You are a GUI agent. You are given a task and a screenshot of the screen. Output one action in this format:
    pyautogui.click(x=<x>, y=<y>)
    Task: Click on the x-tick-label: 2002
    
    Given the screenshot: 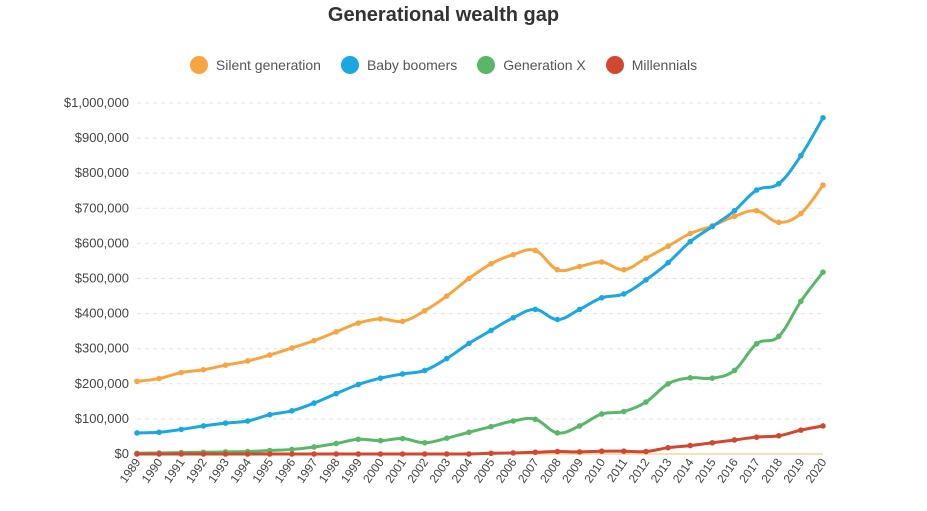 What is the action you would take?
    pyautogui.click(x=417, y=470)
    